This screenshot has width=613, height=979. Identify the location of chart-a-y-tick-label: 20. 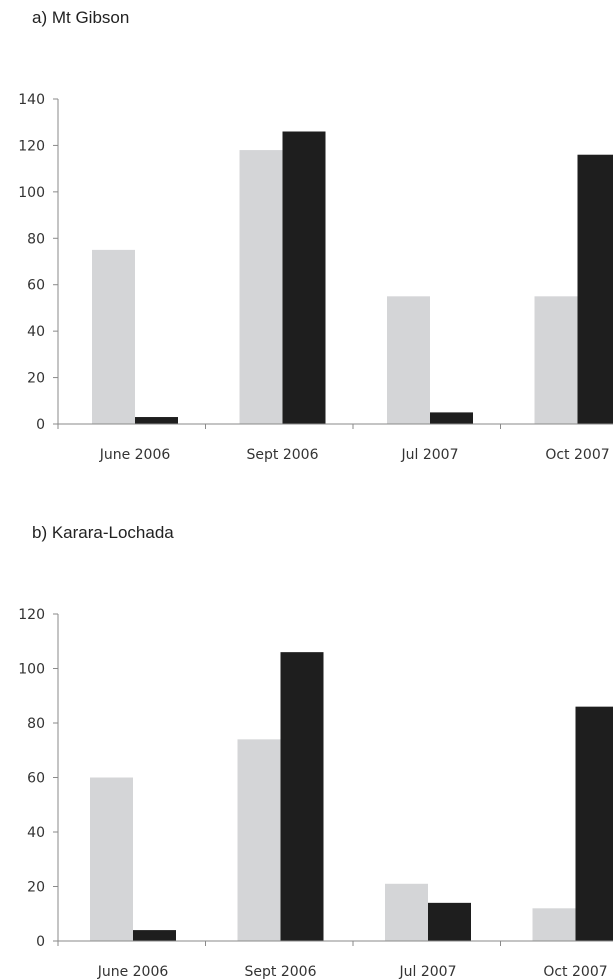
(36, 379).